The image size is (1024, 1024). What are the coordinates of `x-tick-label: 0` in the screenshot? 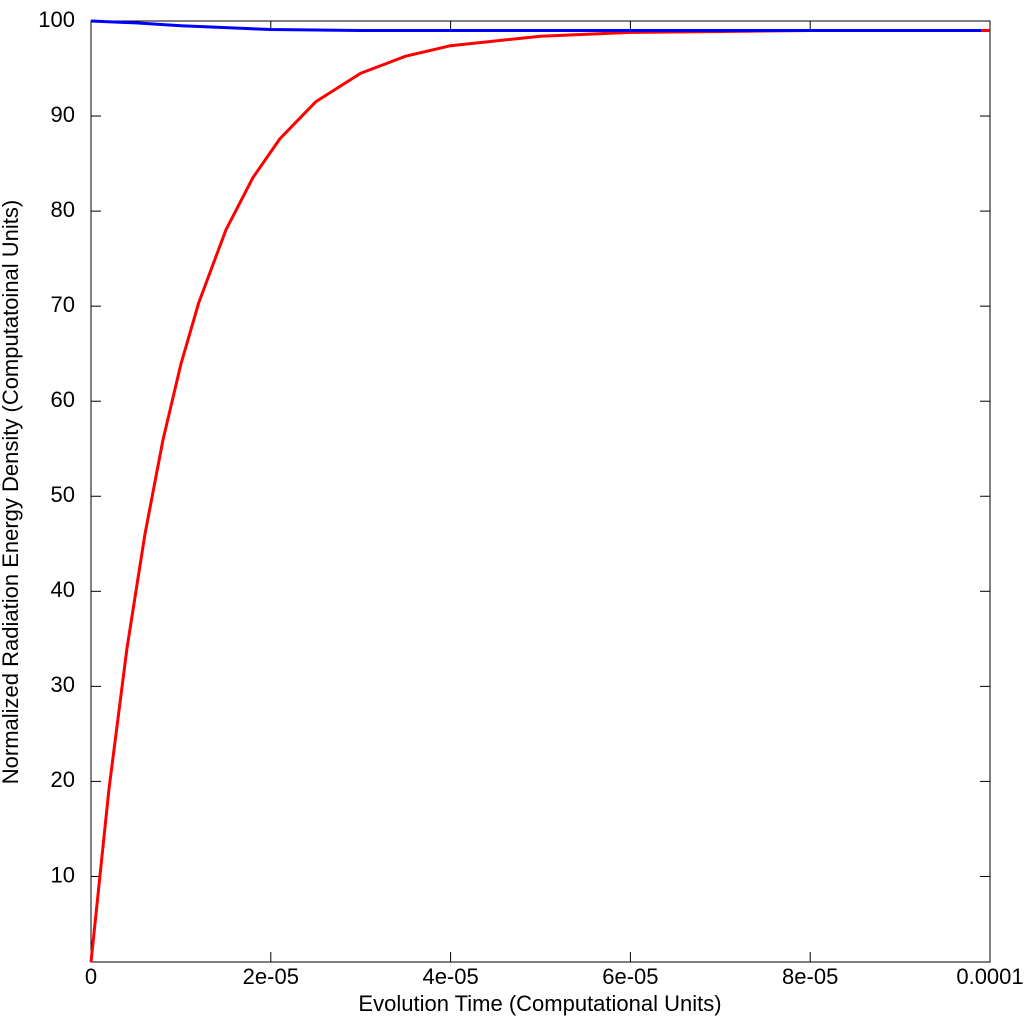 It's located at (91, 976).